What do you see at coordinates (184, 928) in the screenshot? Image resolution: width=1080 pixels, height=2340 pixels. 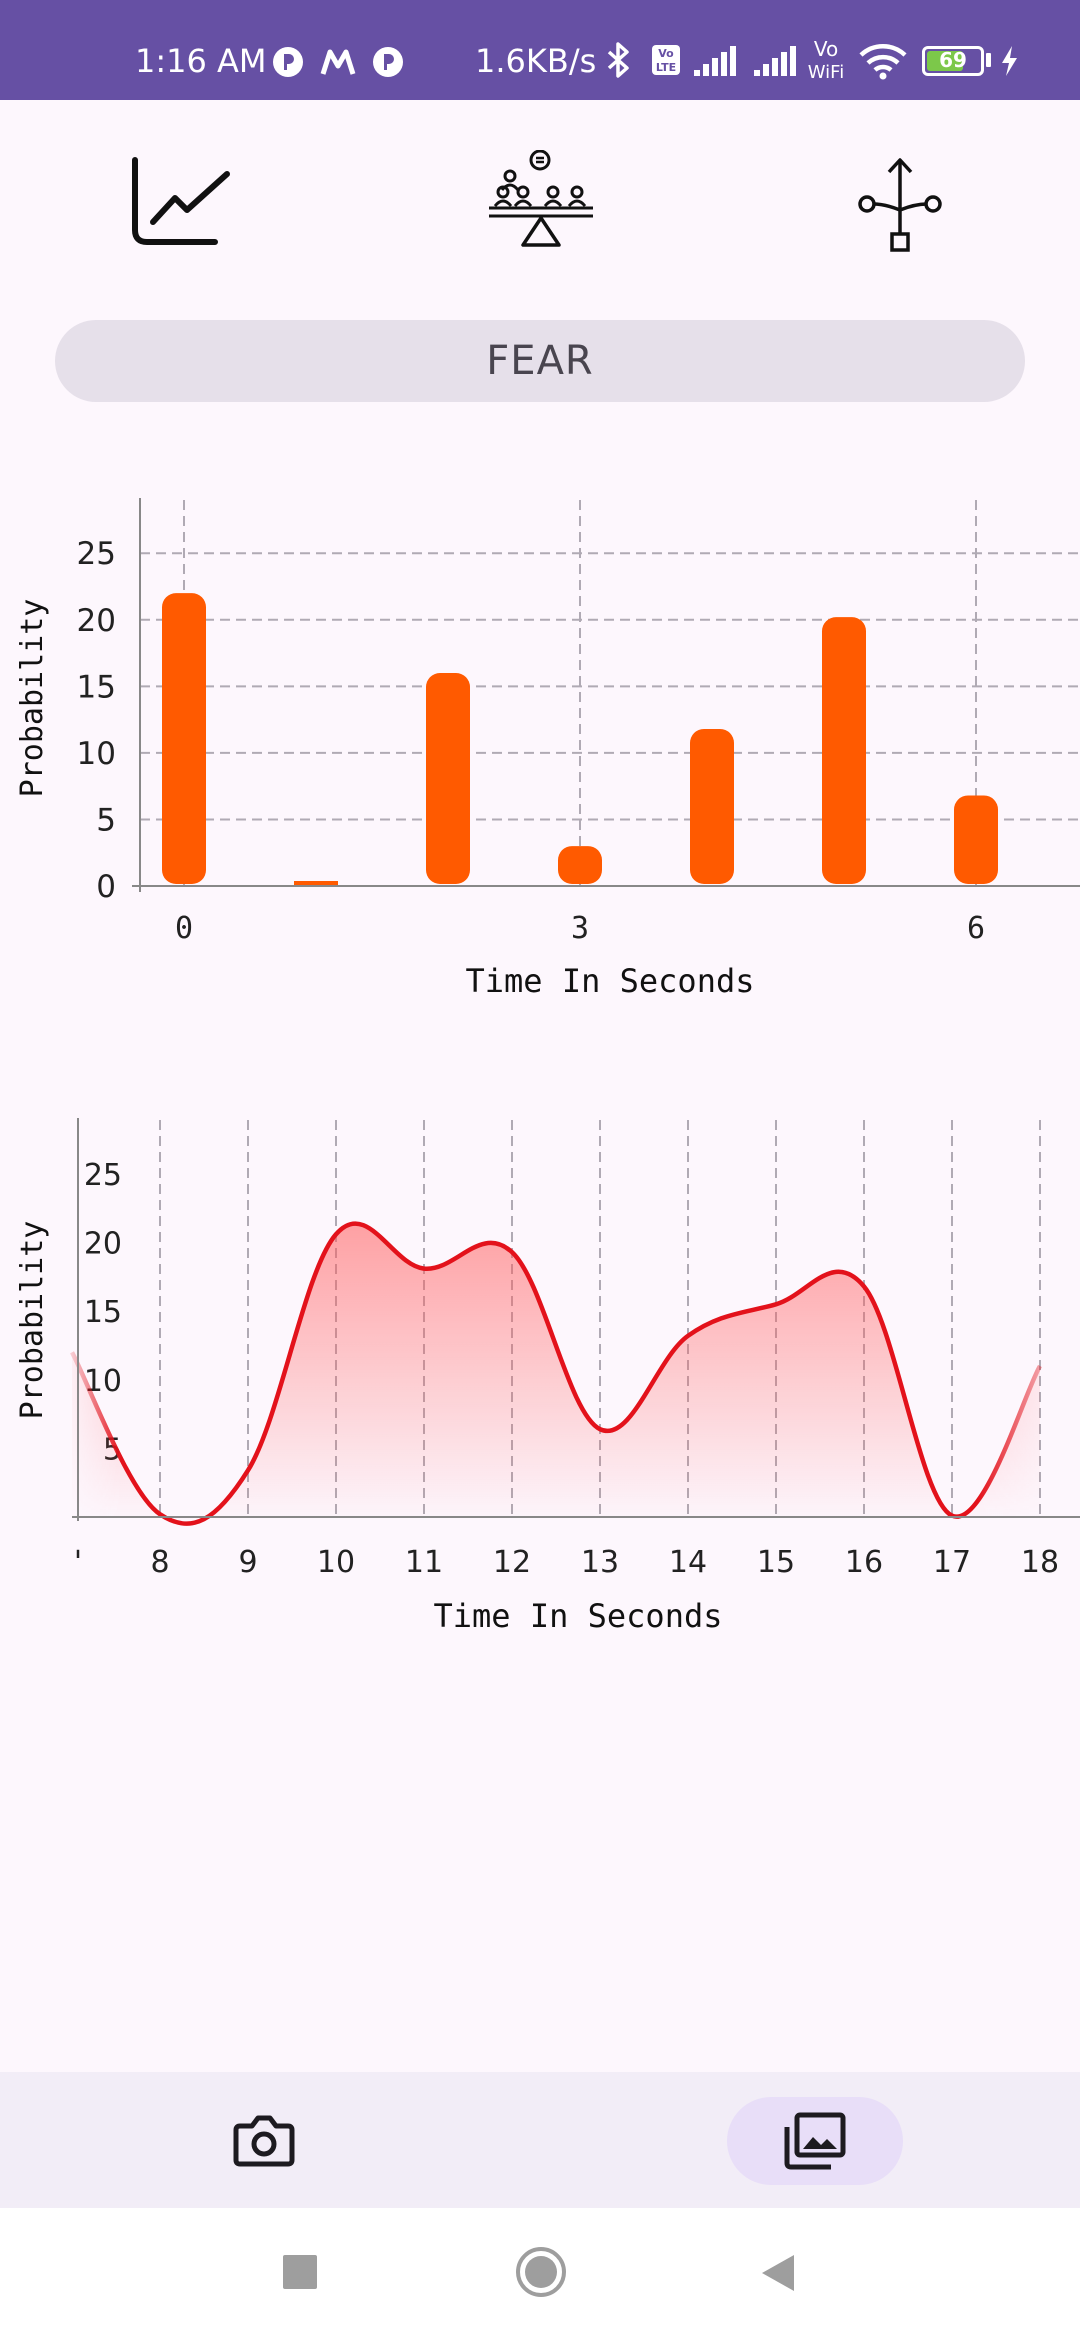 I see `x-tick-label: 0` at bounding box center [184, 928].